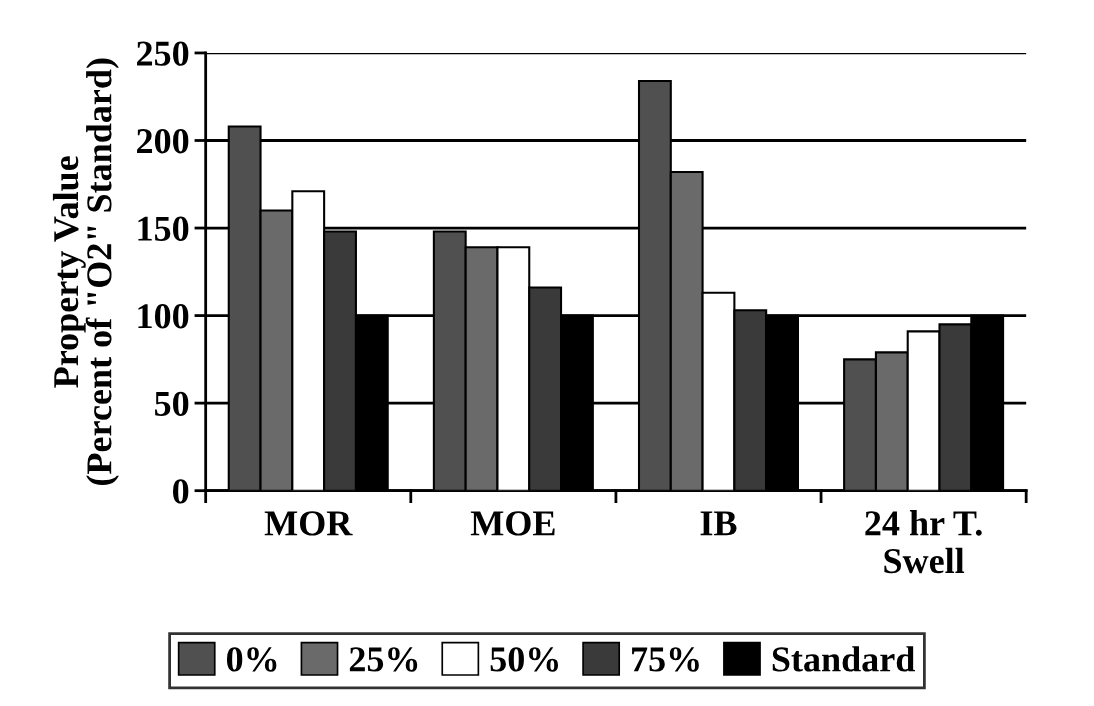 The width and height of the screenshot is (1094, 706). What do you see at coordinates (512, 523) in the screenshot?
I see `x-tick-label: MOE` at bounding box center [512, 523].